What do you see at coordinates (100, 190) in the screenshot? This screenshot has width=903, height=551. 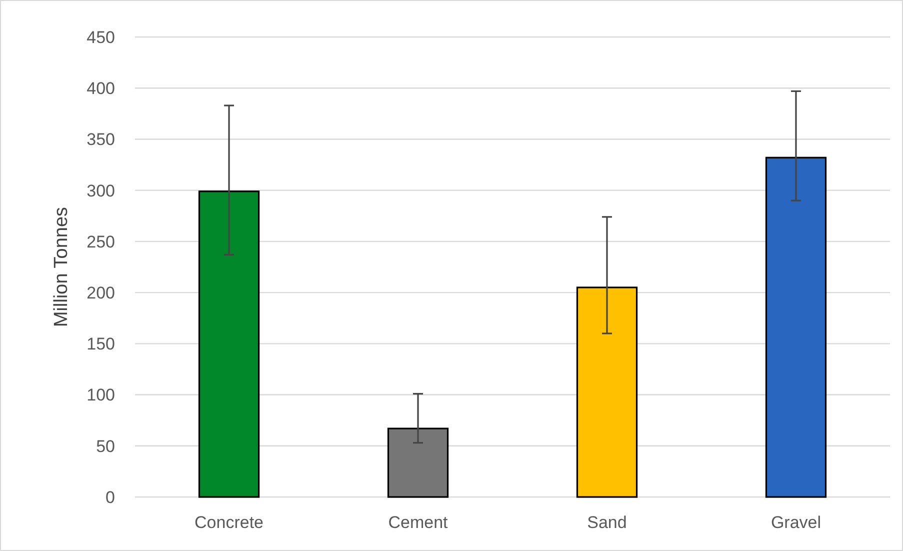 I see `y-tick-label: 300` at bounding box center [100, 190].